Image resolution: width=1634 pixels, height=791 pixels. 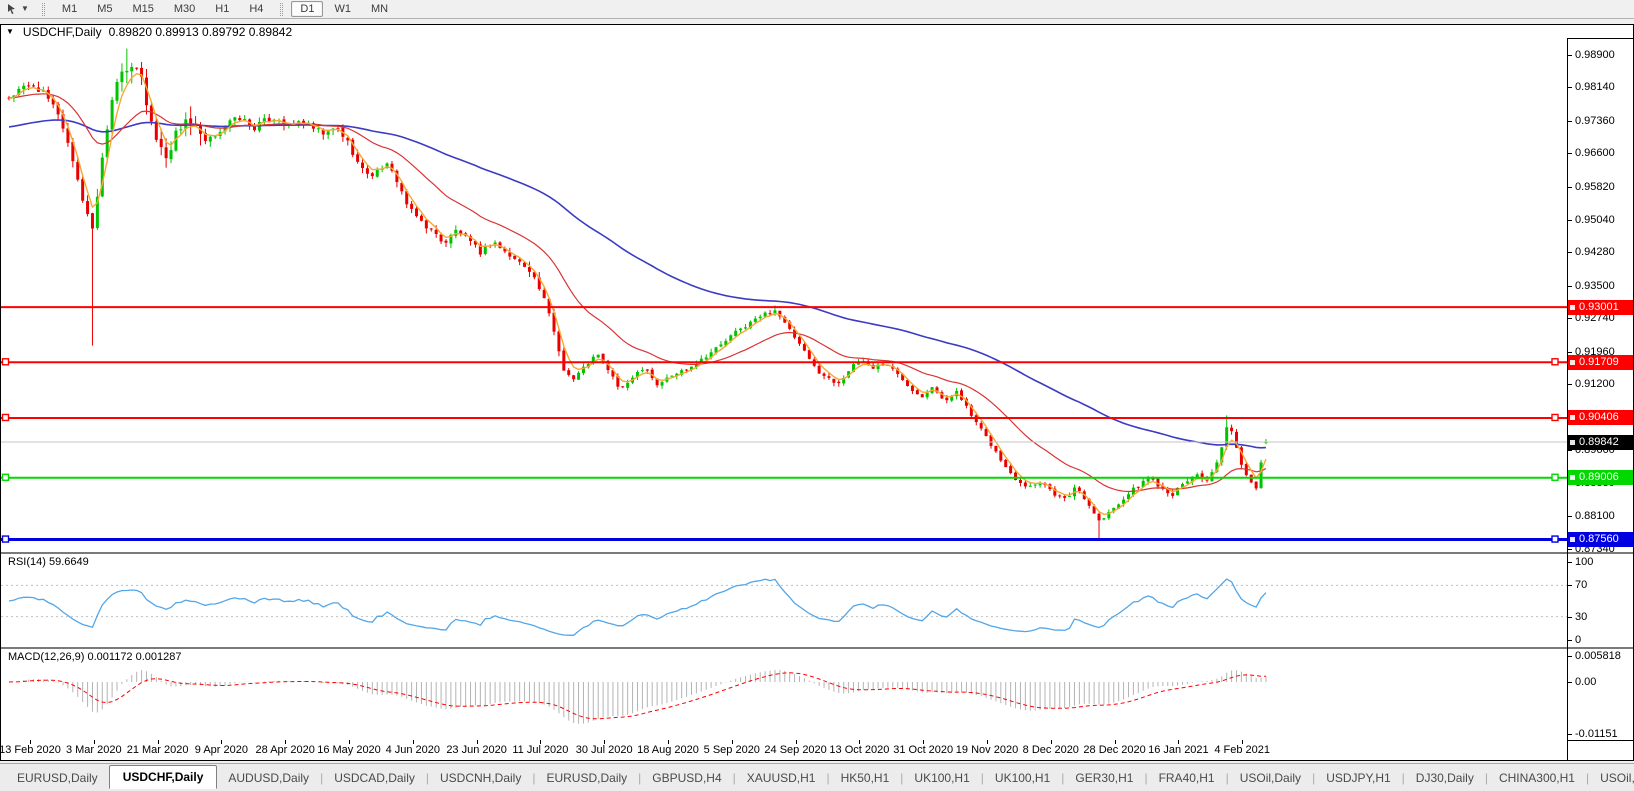 What do you see at coordinates (923, 750) in the screenshot?
I see `date-axis-label: 31 Oct 2020` at bounding box center [923, 750].